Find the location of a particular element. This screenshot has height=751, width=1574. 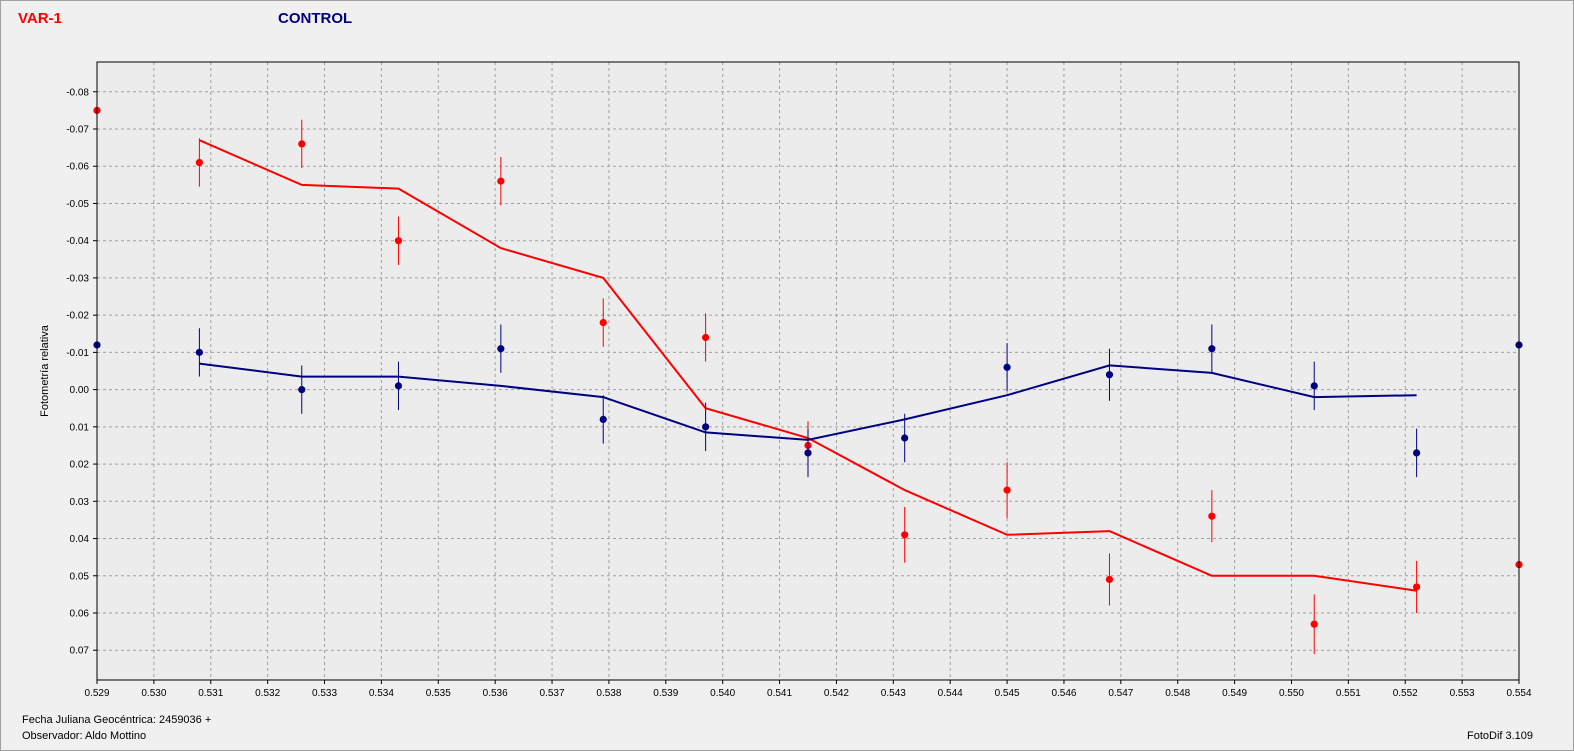

x-tick-label: 0.551 is located at coordinates (1348, 693).